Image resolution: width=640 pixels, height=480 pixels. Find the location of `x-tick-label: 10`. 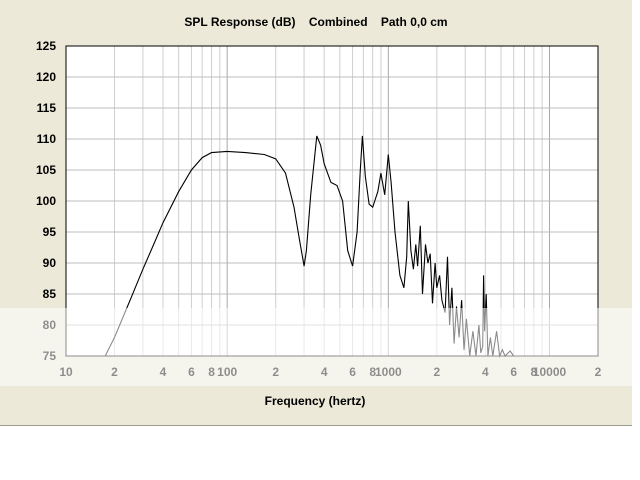

x-tick-label: 10 is located at coordinates (66, 372).